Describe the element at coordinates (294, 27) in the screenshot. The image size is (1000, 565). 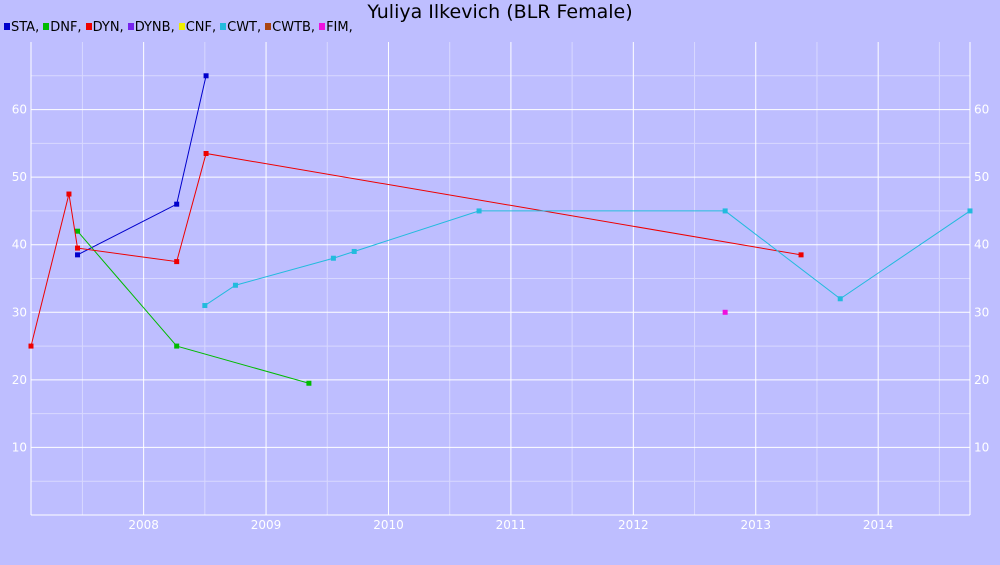
I see `legend-label: CWTB,` at that location.